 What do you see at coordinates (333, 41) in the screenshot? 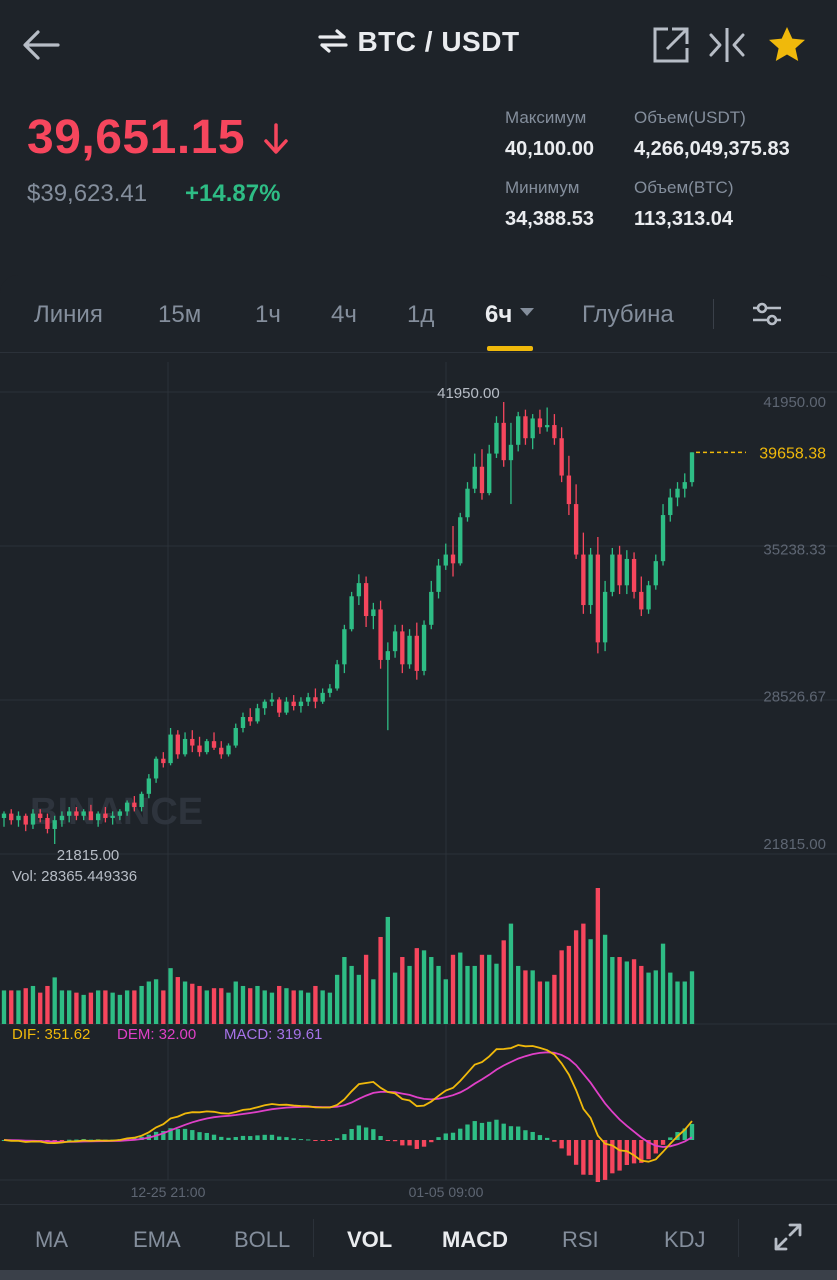
I see `swap-icon` at bounding box center [333, 41].